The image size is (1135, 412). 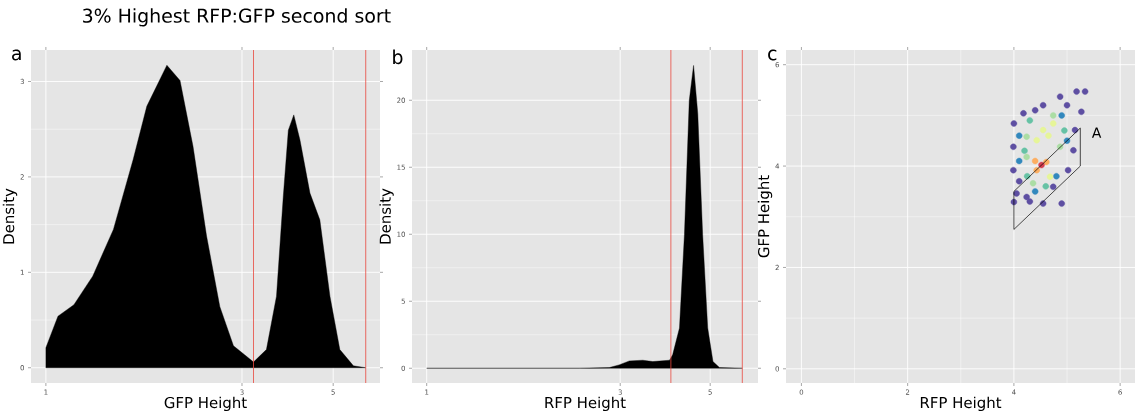 I want to click on y-axis-title: GFP Height, so click(x=765, y=216).